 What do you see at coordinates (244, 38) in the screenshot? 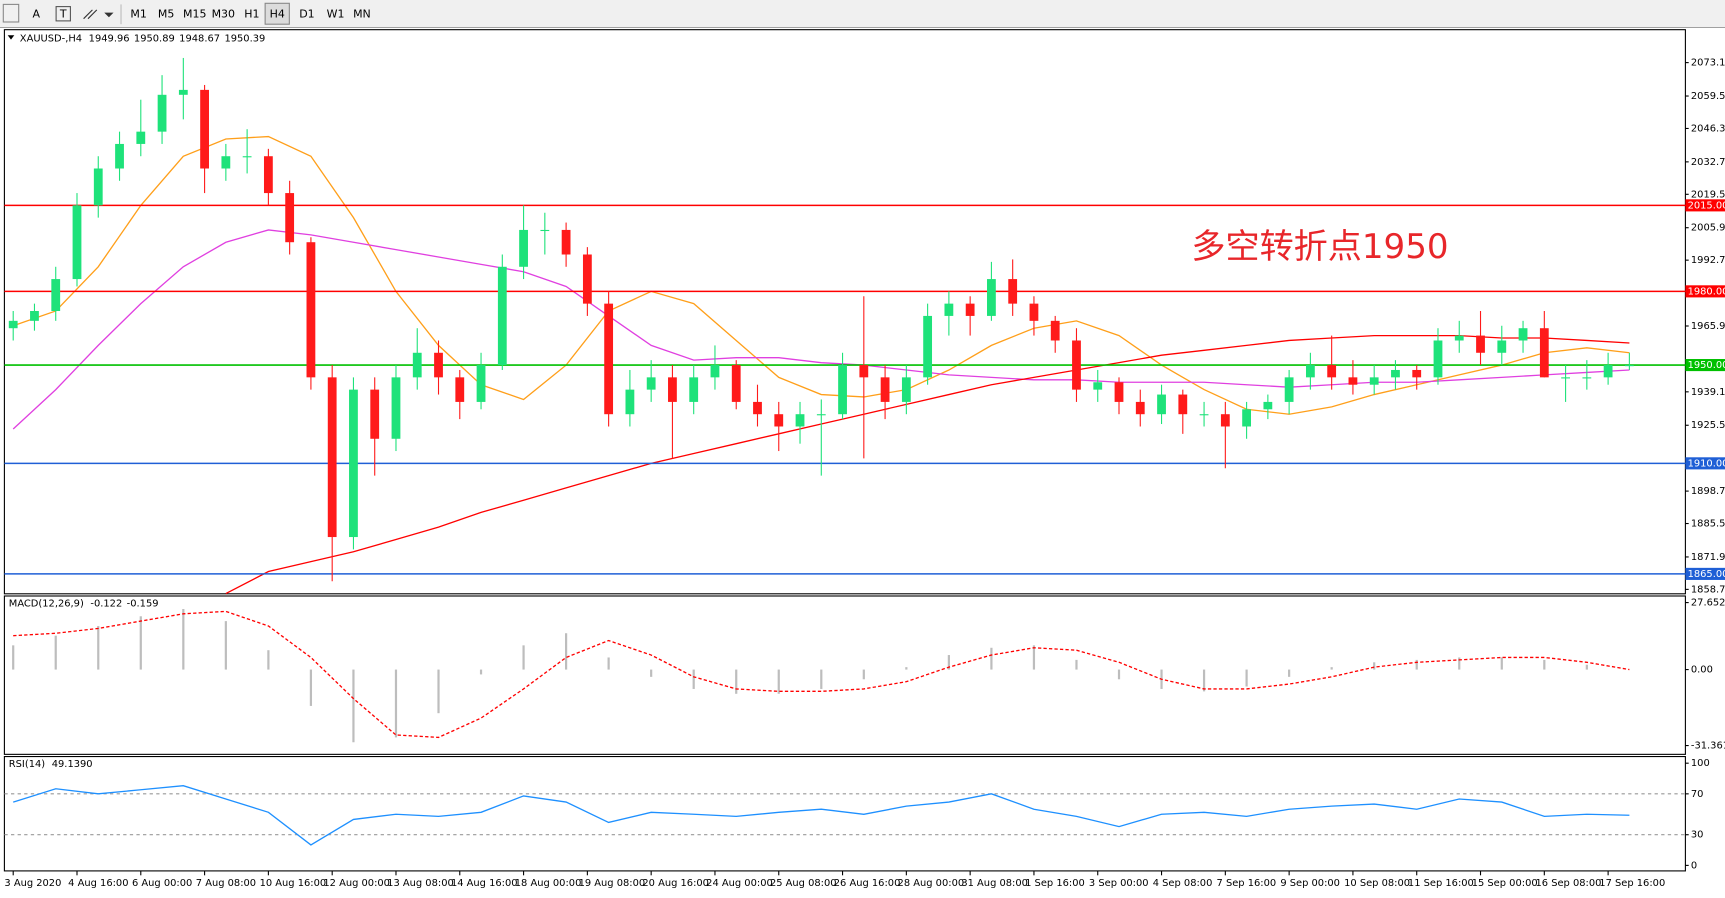
I see `readout-value: 1950.39` at bounding box center [244, 38].